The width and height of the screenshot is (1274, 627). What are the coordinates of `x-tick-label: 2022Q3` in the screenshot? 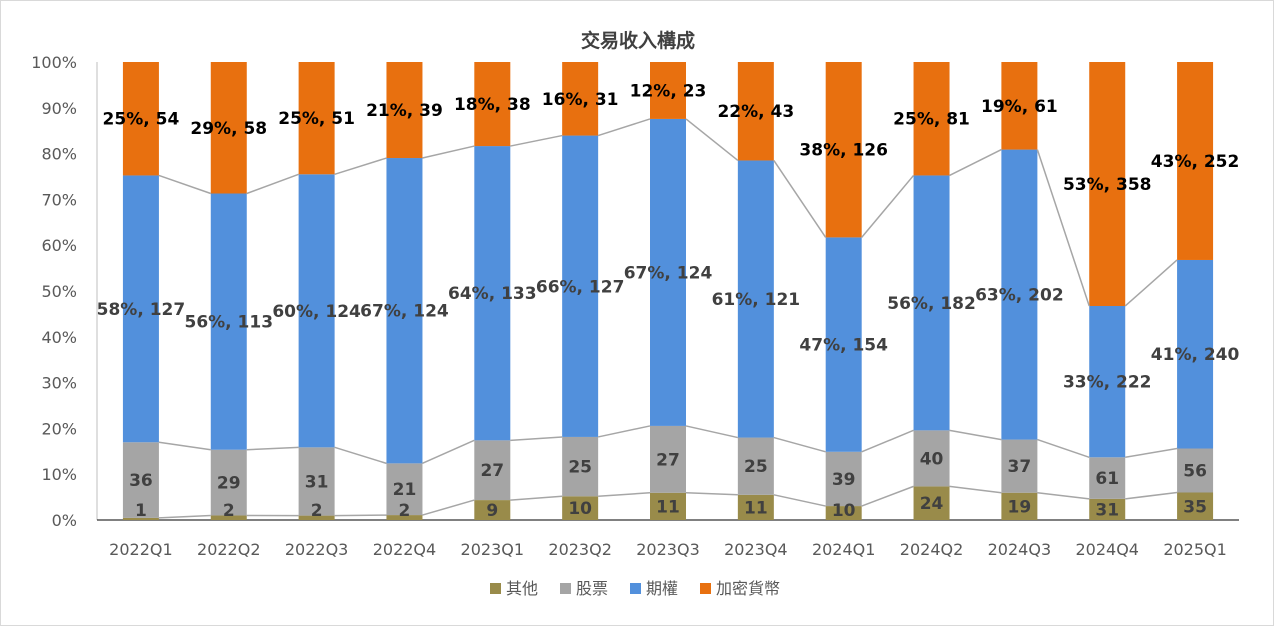 It's located at (317, 549).